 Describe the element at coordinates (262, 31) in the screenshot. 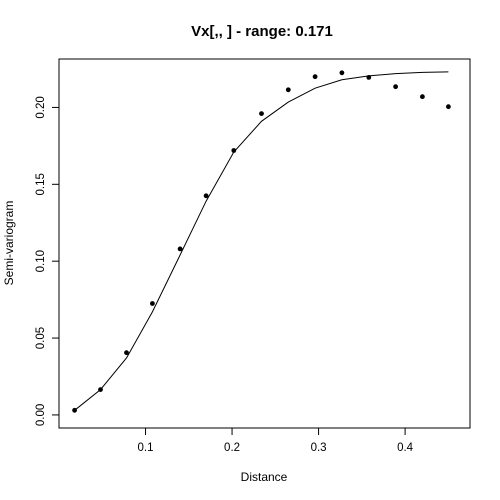

I see `chart-title: Vx[,, ] - range: 0.171` at that location.